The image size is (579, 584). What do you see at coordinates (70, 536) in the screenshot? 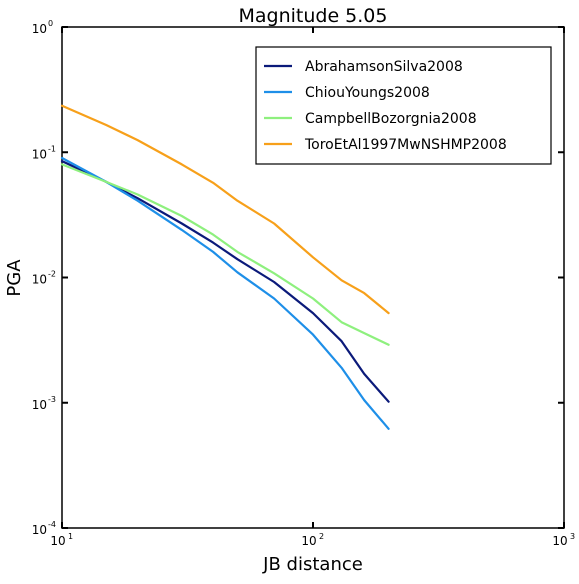
I see `x-tick-exponent: 1` at bounding box center [70, 536].